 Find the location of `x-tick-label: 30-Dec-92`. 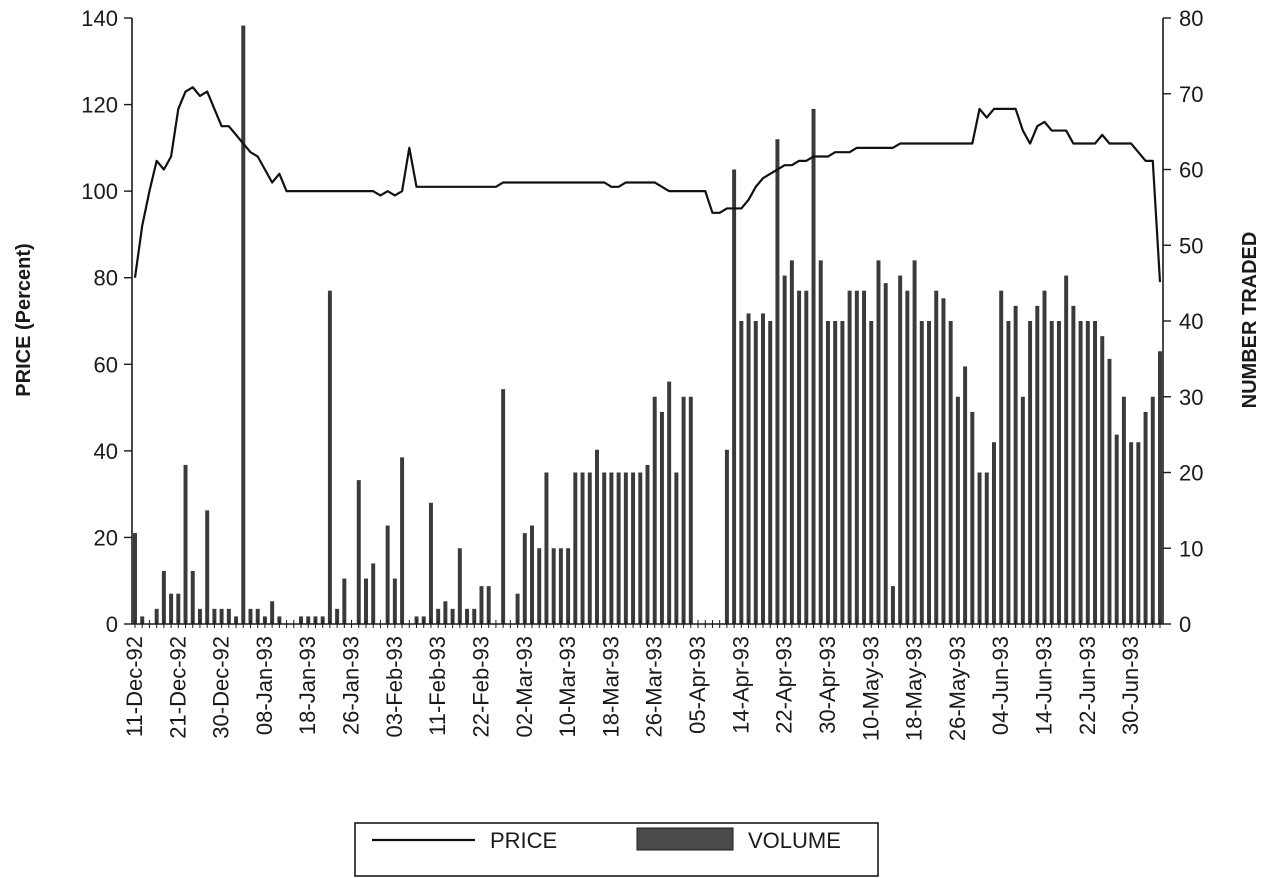

x-tick-label: 30-Dec-92 is located at coordinates (221, 687).